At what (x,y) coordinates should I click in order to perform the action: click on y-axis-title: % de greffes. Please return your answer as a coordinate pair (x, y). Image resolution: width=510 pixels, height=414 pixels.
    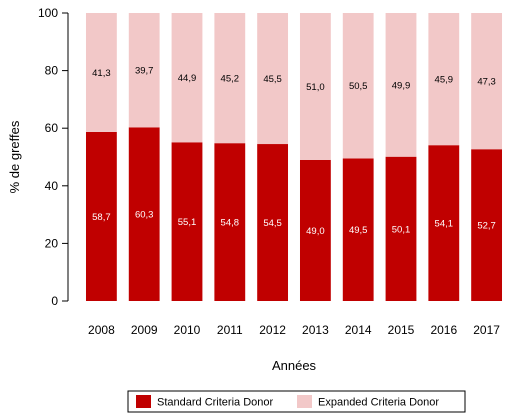
    Looking at the image, I should click on (14, 156).